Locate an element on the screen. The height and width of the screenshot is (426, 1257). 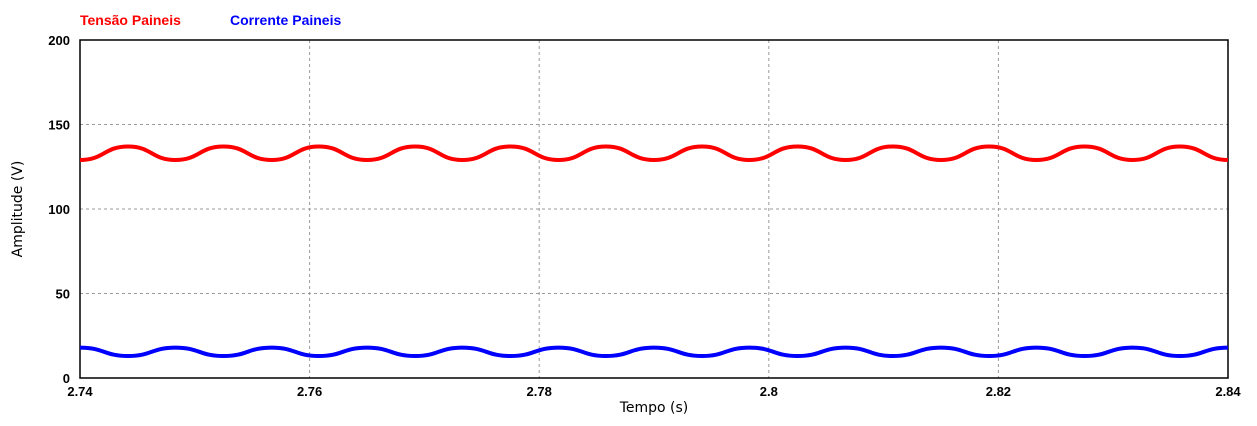
y-tick-label: 100 is located at coordinates (59, 209).